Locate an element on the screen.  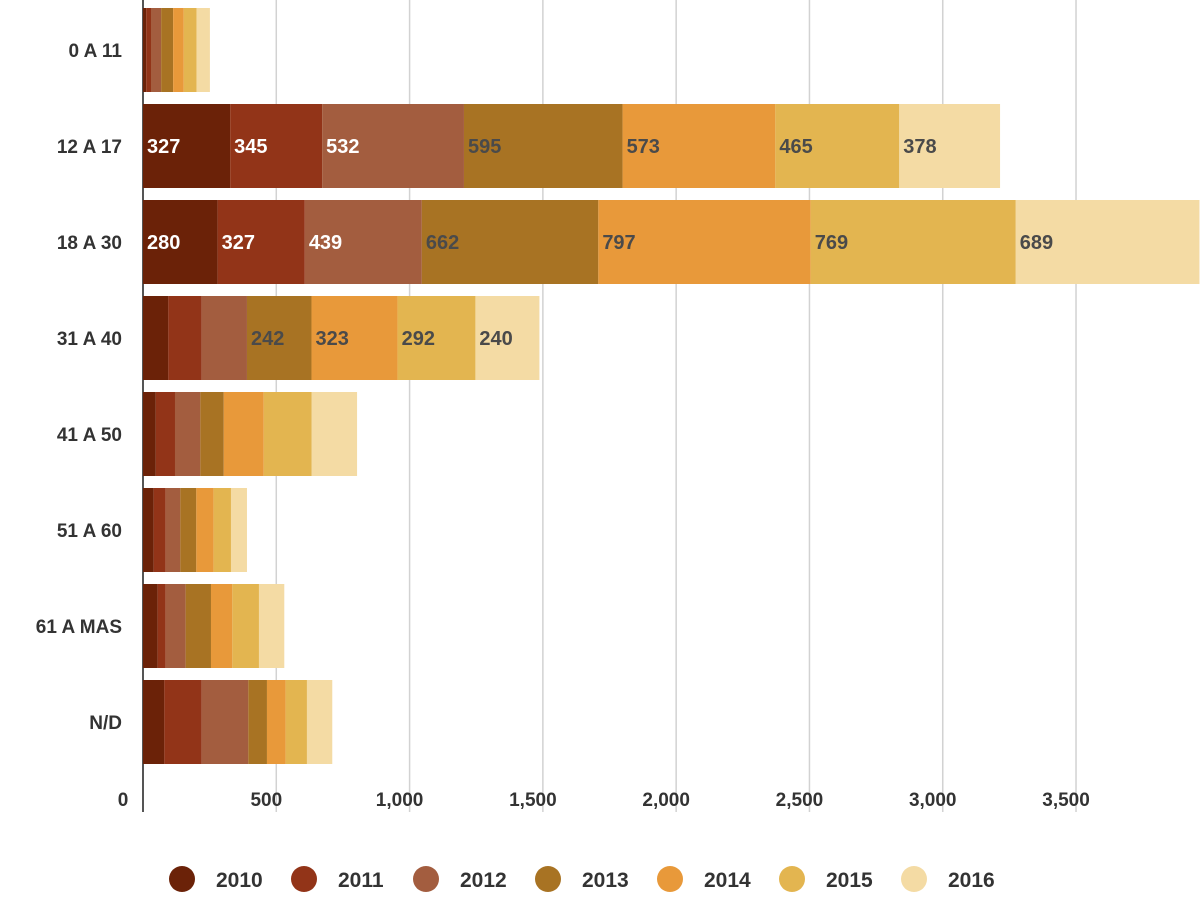
data-label-18-a-30-2015: 769 is located at coordinates (831, 243).